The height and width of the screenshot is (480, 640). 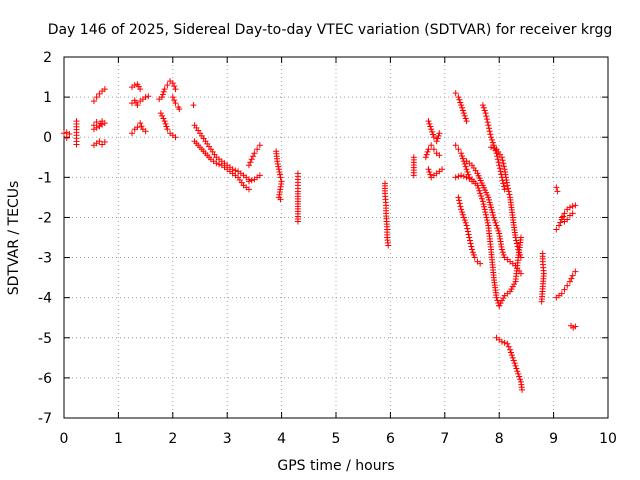 What do you see at coordinates (45, 299) in the screenshot?
I see `y-tick-label: -4` at bounding box center [45, 299].